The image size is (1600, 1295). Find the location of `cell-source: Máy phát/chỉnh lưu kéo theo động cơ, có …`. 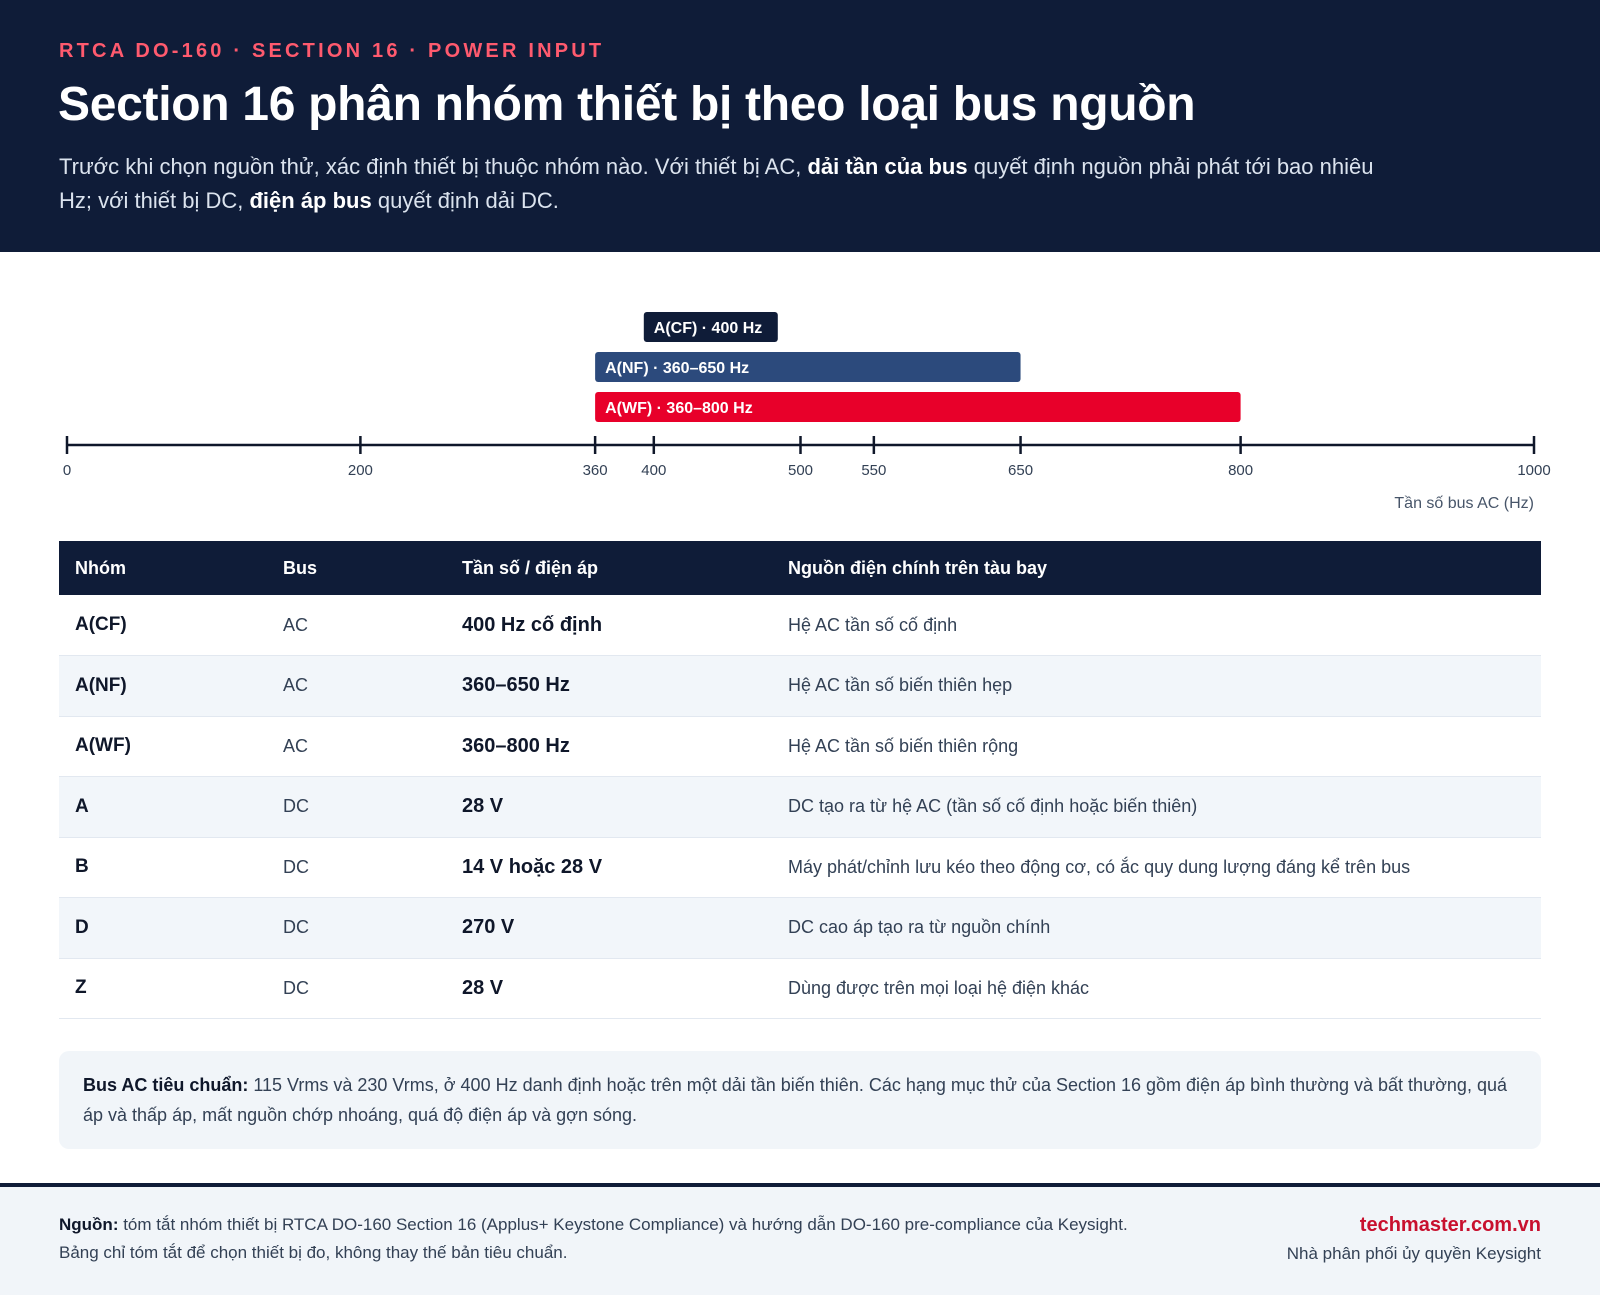

cell-source: Máy phát/chỉnh lưu kéo theo động cơ, có … is located at coordinates (1156, 867).